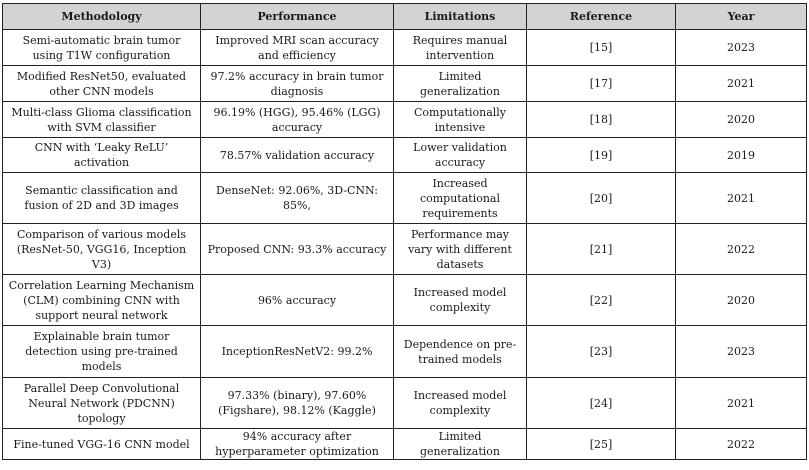 The height and width of the screenshot is (470, 809). Describe the element at coordinates (601, 403) in the screenshot. I see `cell-reference: [24]` at that location.